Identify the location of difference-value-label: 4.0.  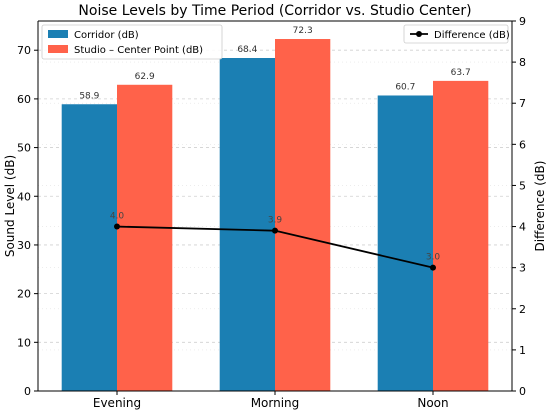
(117, 217).